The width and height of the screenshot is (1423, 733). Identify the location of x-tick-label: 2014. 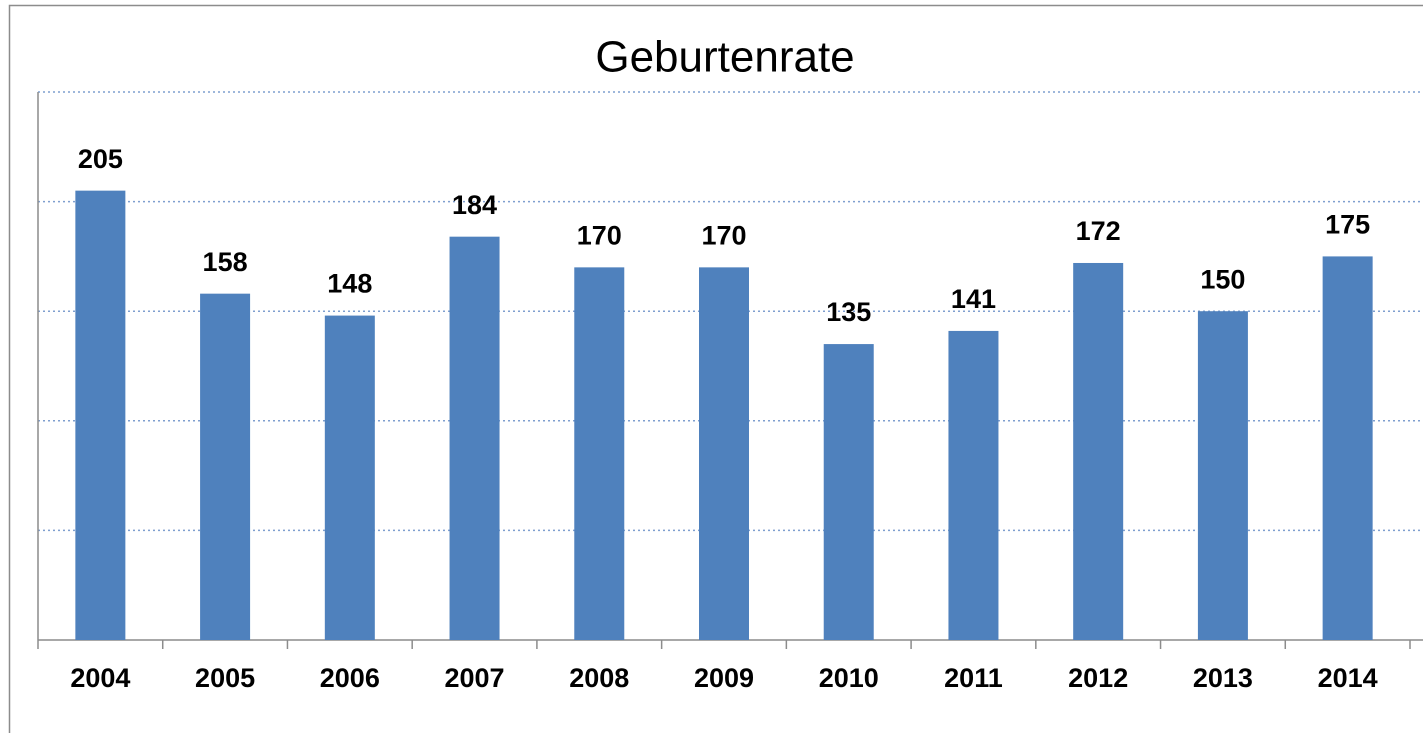
(1348, 678).